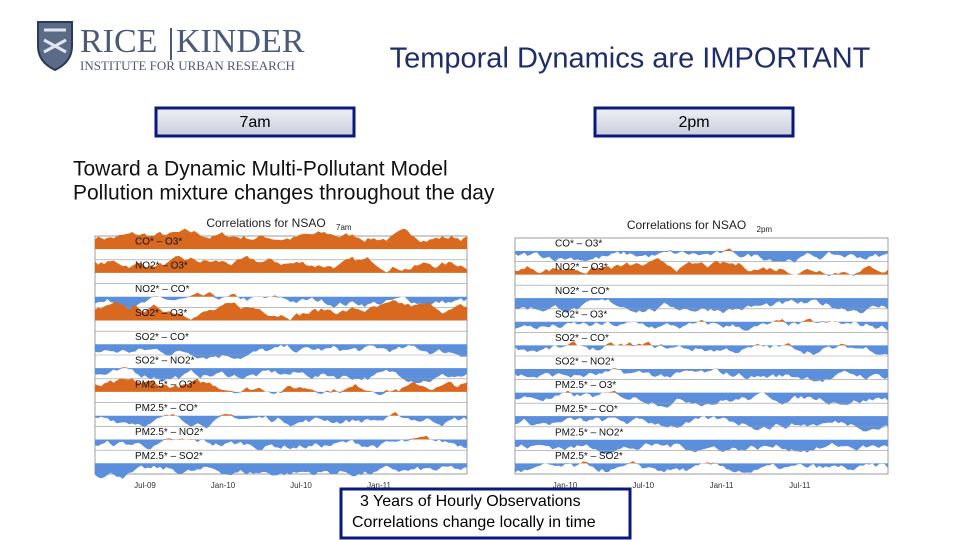 The height and width of the screenshot is (540, 960). Describe the element at coordinates (118, 41) in the screenshot. I see `logo-main: RICE` at that location.